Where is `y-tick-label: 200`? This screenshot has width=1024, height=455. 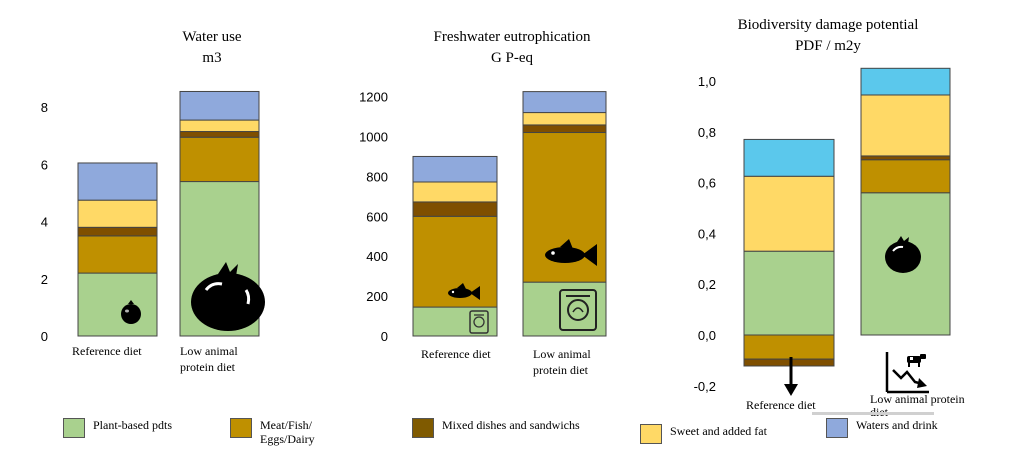
y-tick-label: 200 is located at coordinates (377, 296).